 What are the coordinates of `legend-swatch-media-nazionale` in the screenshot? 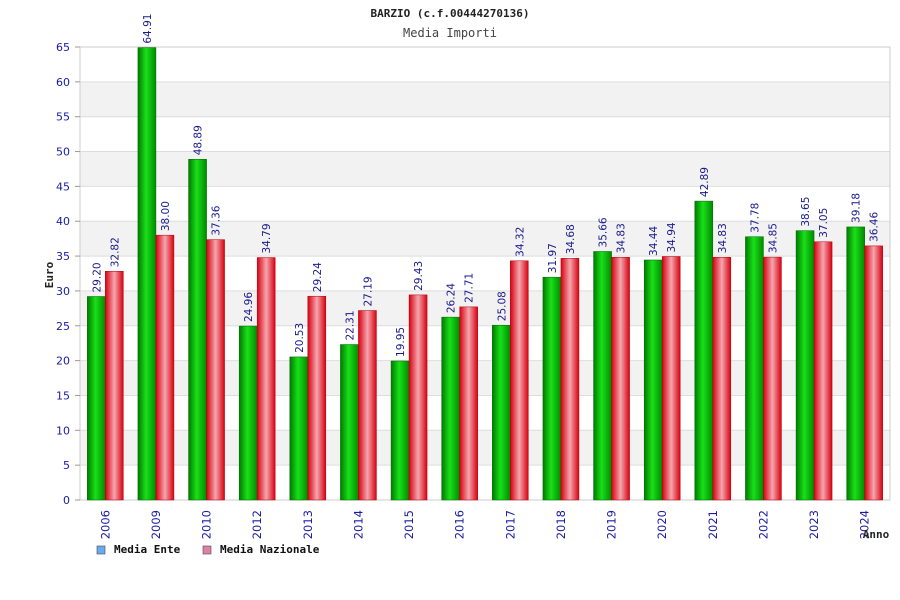 It's located at (207, 550).